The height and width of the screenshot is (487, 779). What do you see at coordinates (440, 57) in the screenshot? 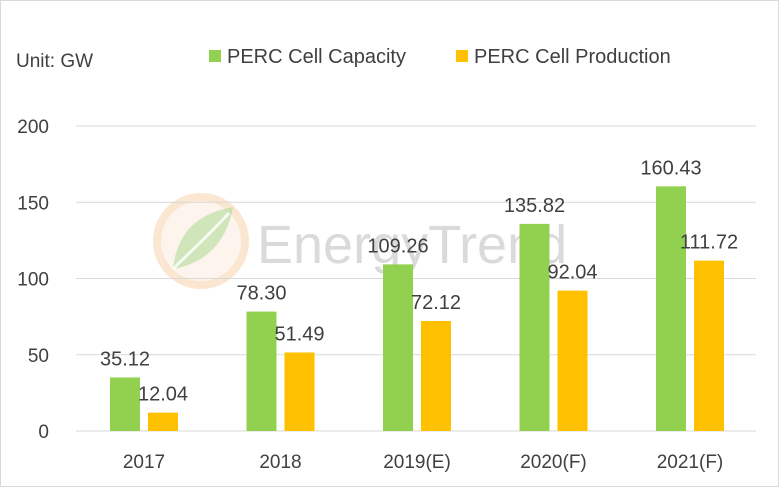
I see `legend: PERC Cell Capacity PERC Cell Production` at bounding box center [440, 57].